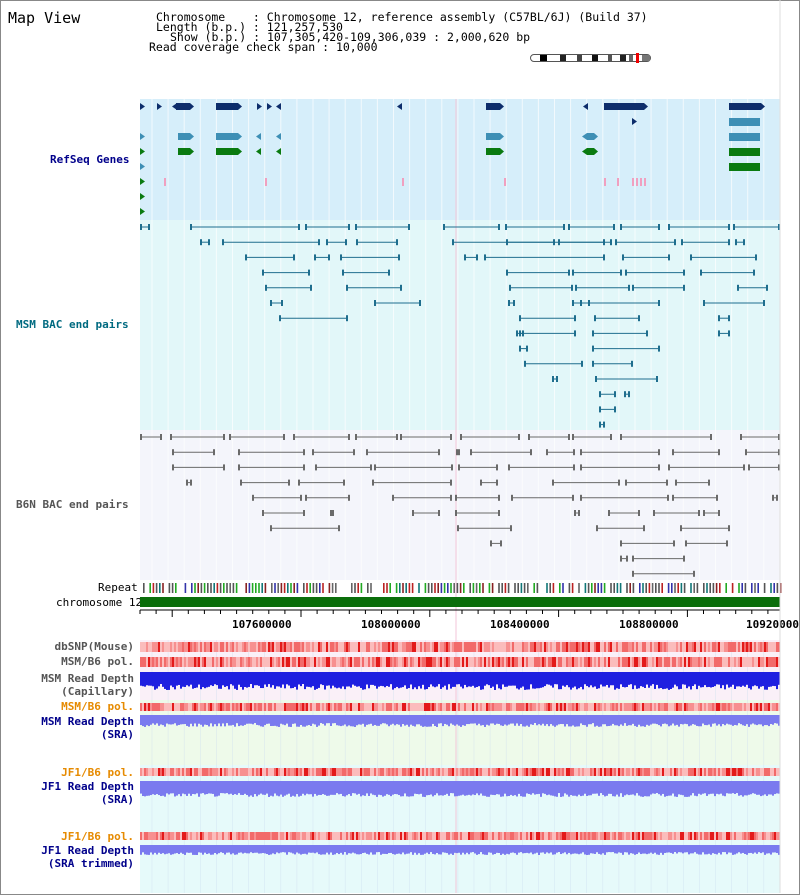 The height and width of the screenshot is (895, 800). I want to click on chromosome-ideogram, so click(591, 58).